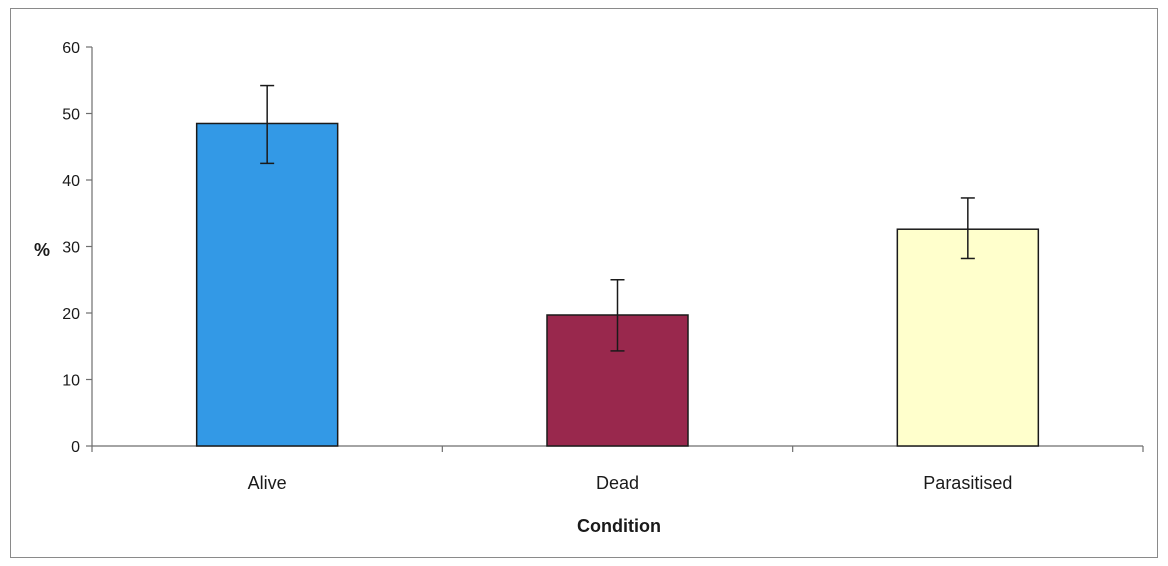  I want to click on y-tick-label: 60, so click(71, 48).